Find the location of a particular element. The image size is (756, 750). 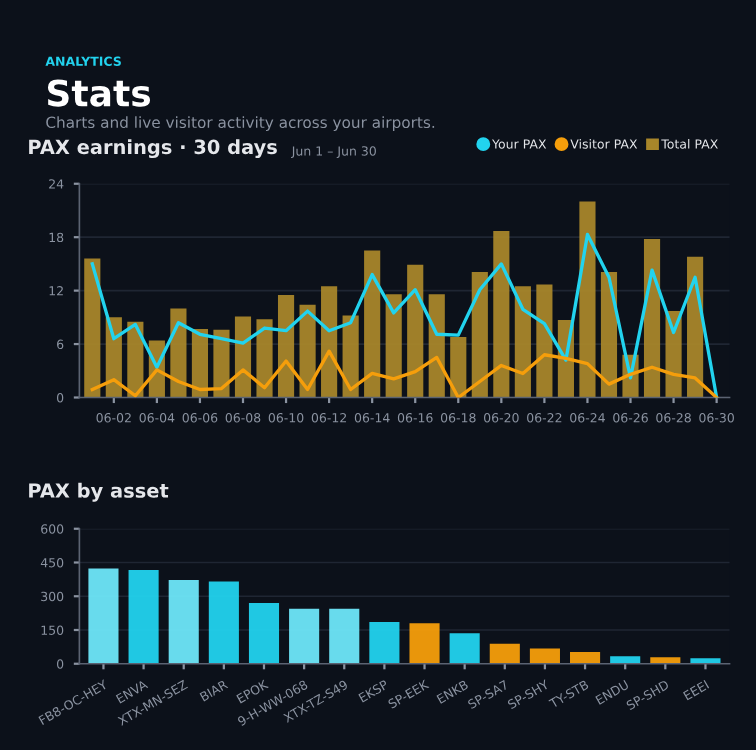

chart-title: PAX by asset is located at coordinates (99, 492).